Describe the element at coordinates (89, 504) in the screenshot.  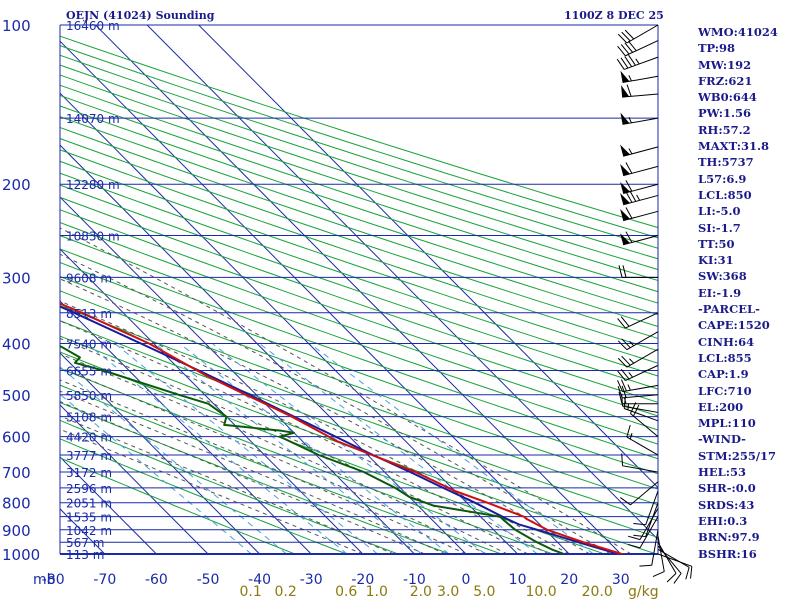
I see `height-label: 2051 m` at that location.